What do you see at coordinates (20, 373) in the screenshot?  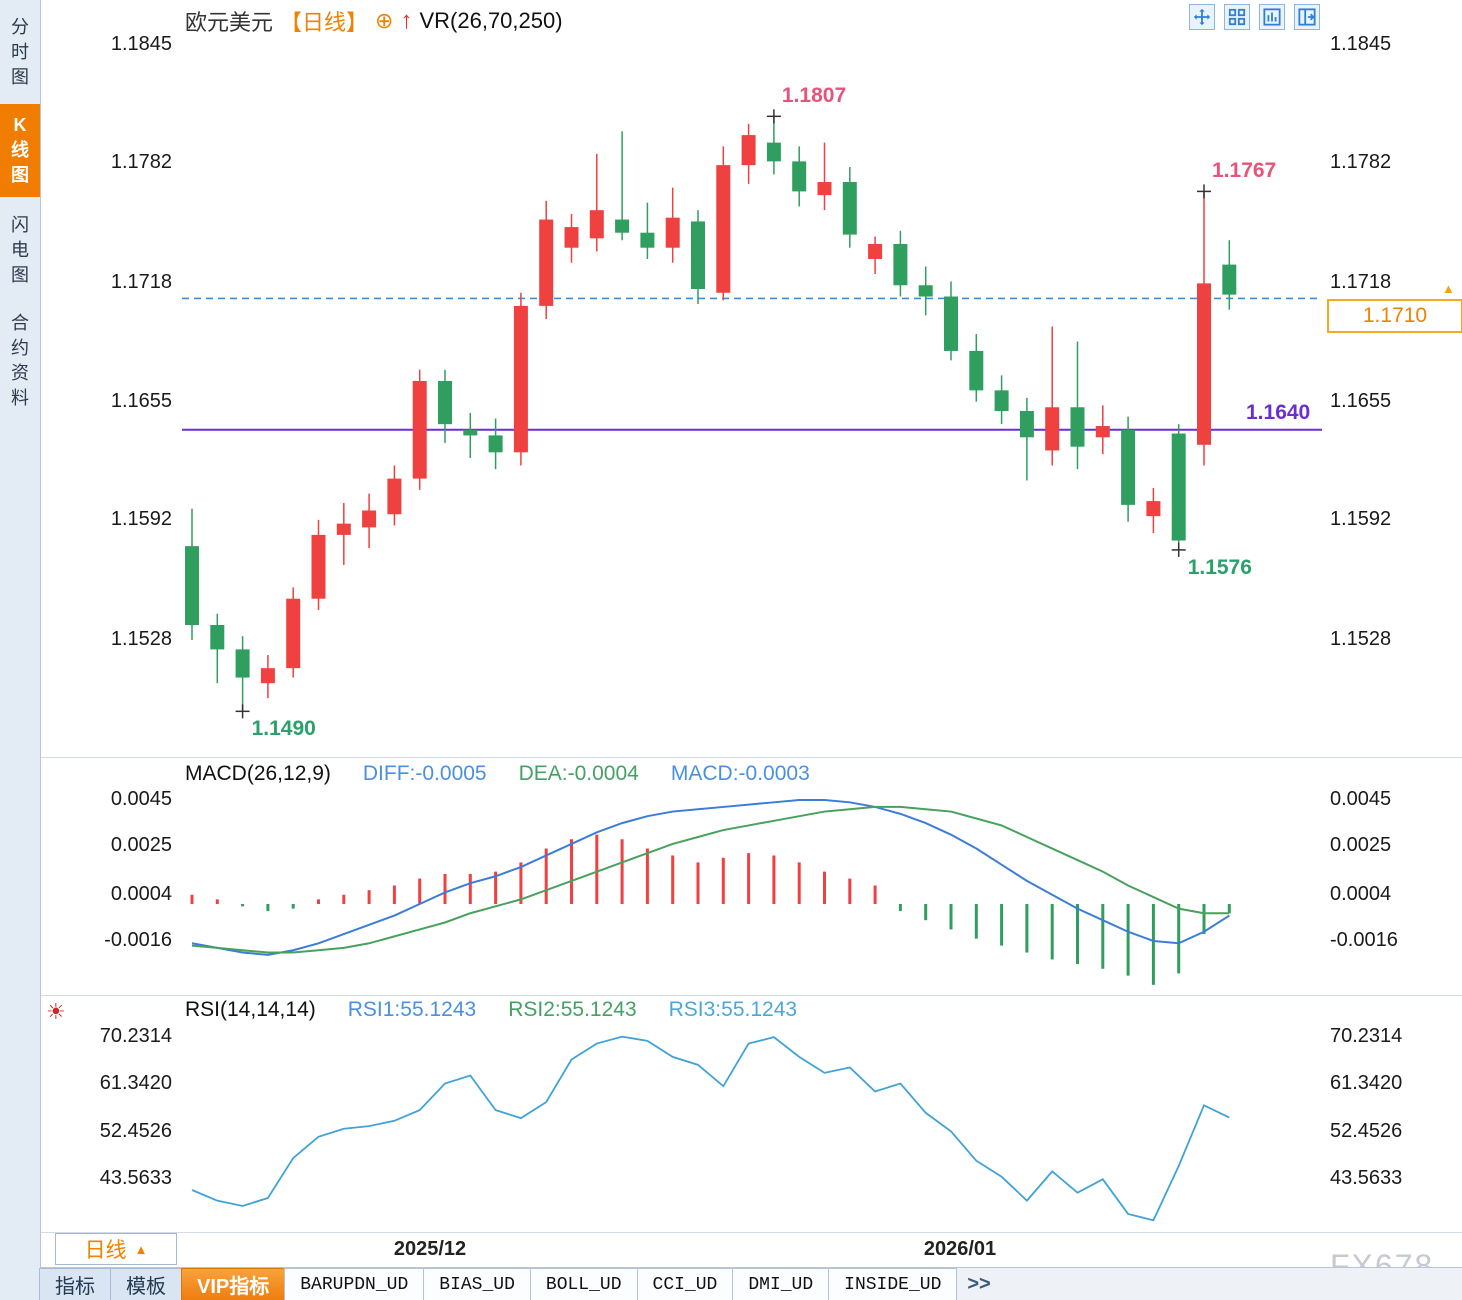 I see `sidebar-tab-char: 资` at bounding box center [20, 373].